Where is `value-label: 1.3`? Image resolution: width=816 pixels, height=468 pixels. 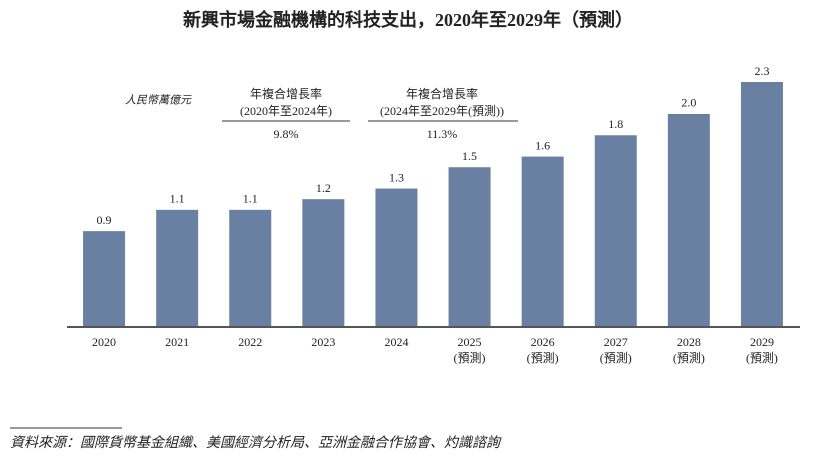 value-label: 1.3 is located at coordinates (396, 177).